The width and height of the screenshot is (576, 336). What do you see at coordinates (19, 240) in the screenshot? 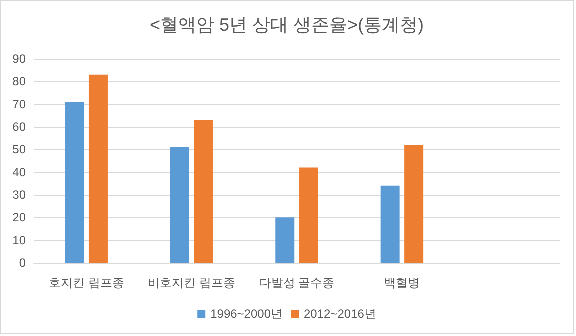
I see `y-tick-label: 10` at bounding box center [19, 240].